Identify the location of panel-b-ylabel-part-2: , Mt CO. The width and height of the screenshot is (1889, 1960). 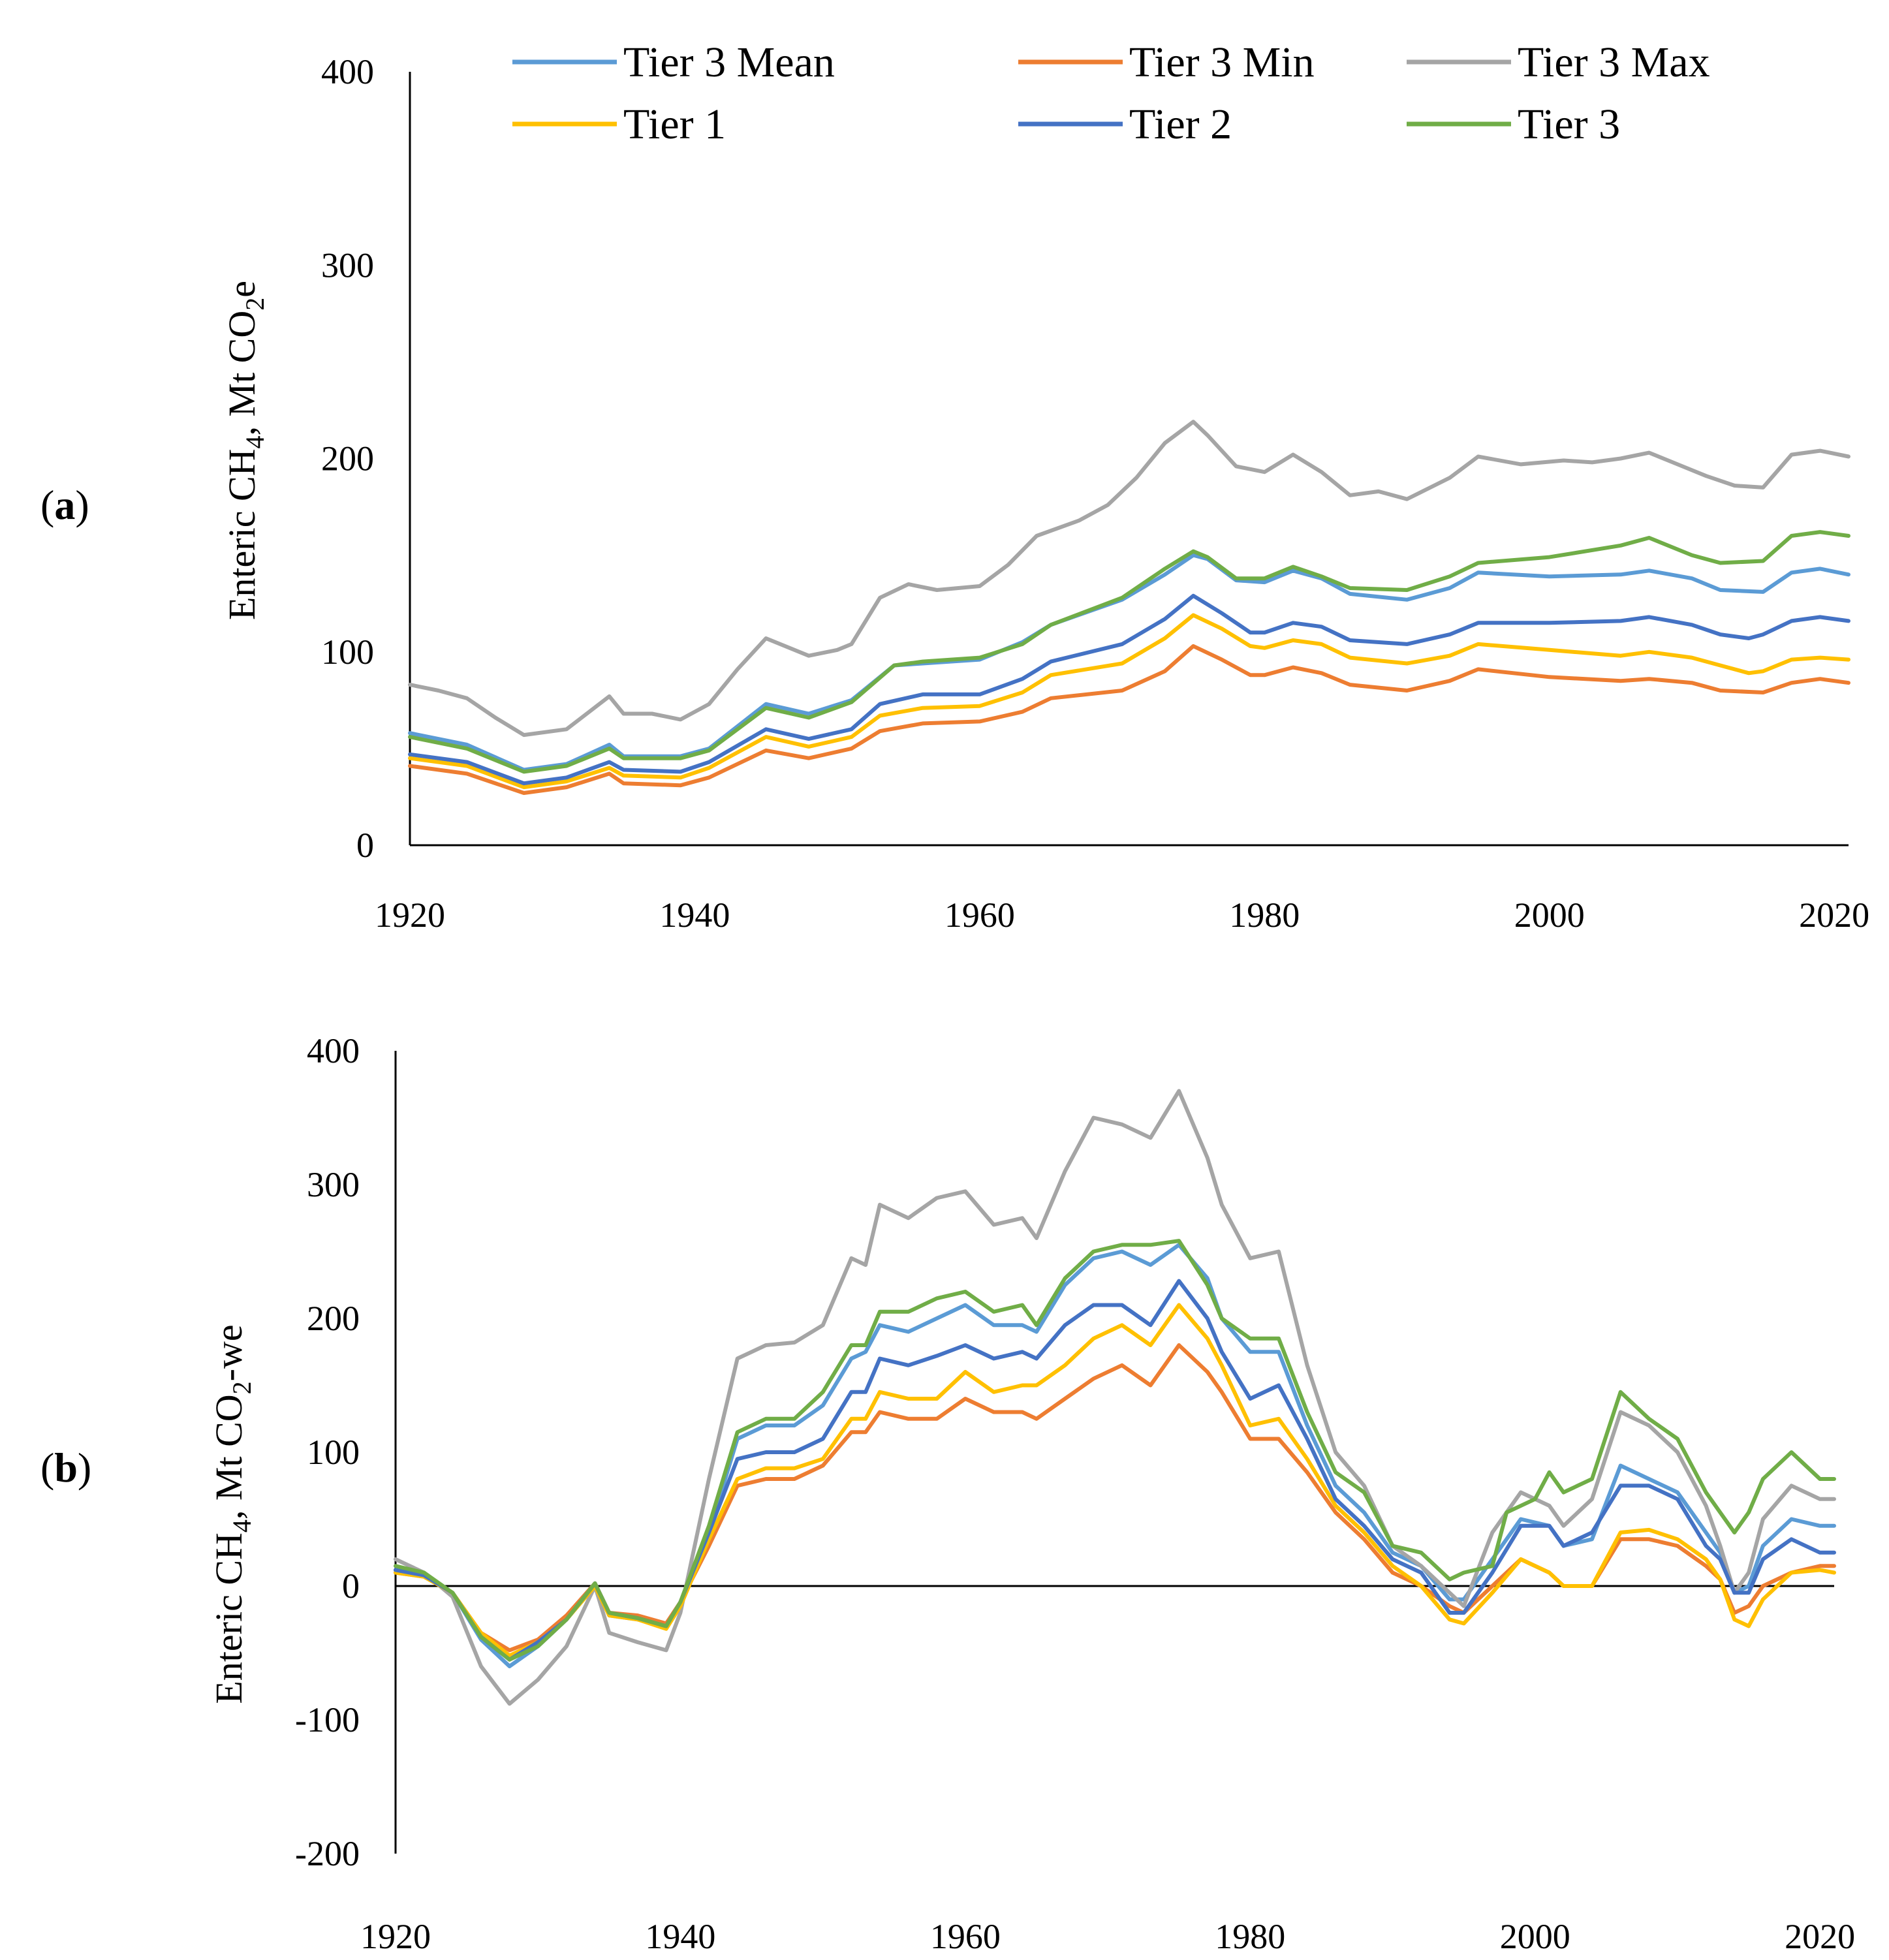
(229, 1456).